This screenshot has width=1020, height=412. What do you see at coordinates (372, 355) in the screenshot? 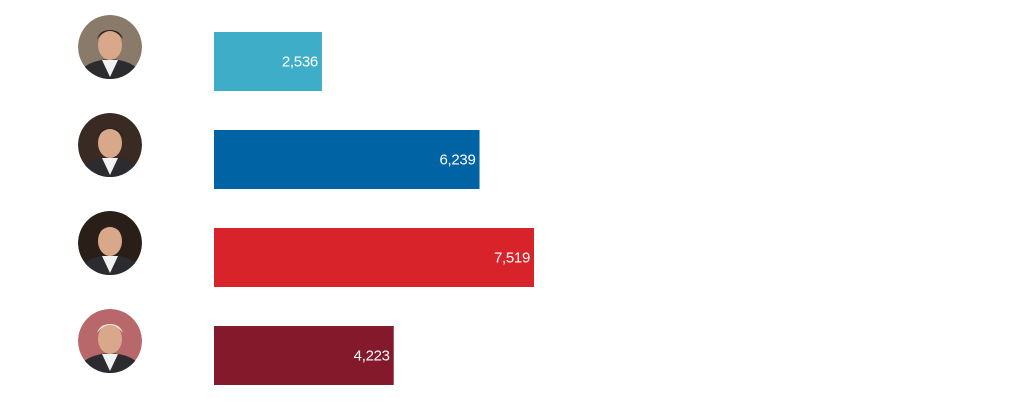
I see `value-label: 4,223` at bounding box center [372, 355].